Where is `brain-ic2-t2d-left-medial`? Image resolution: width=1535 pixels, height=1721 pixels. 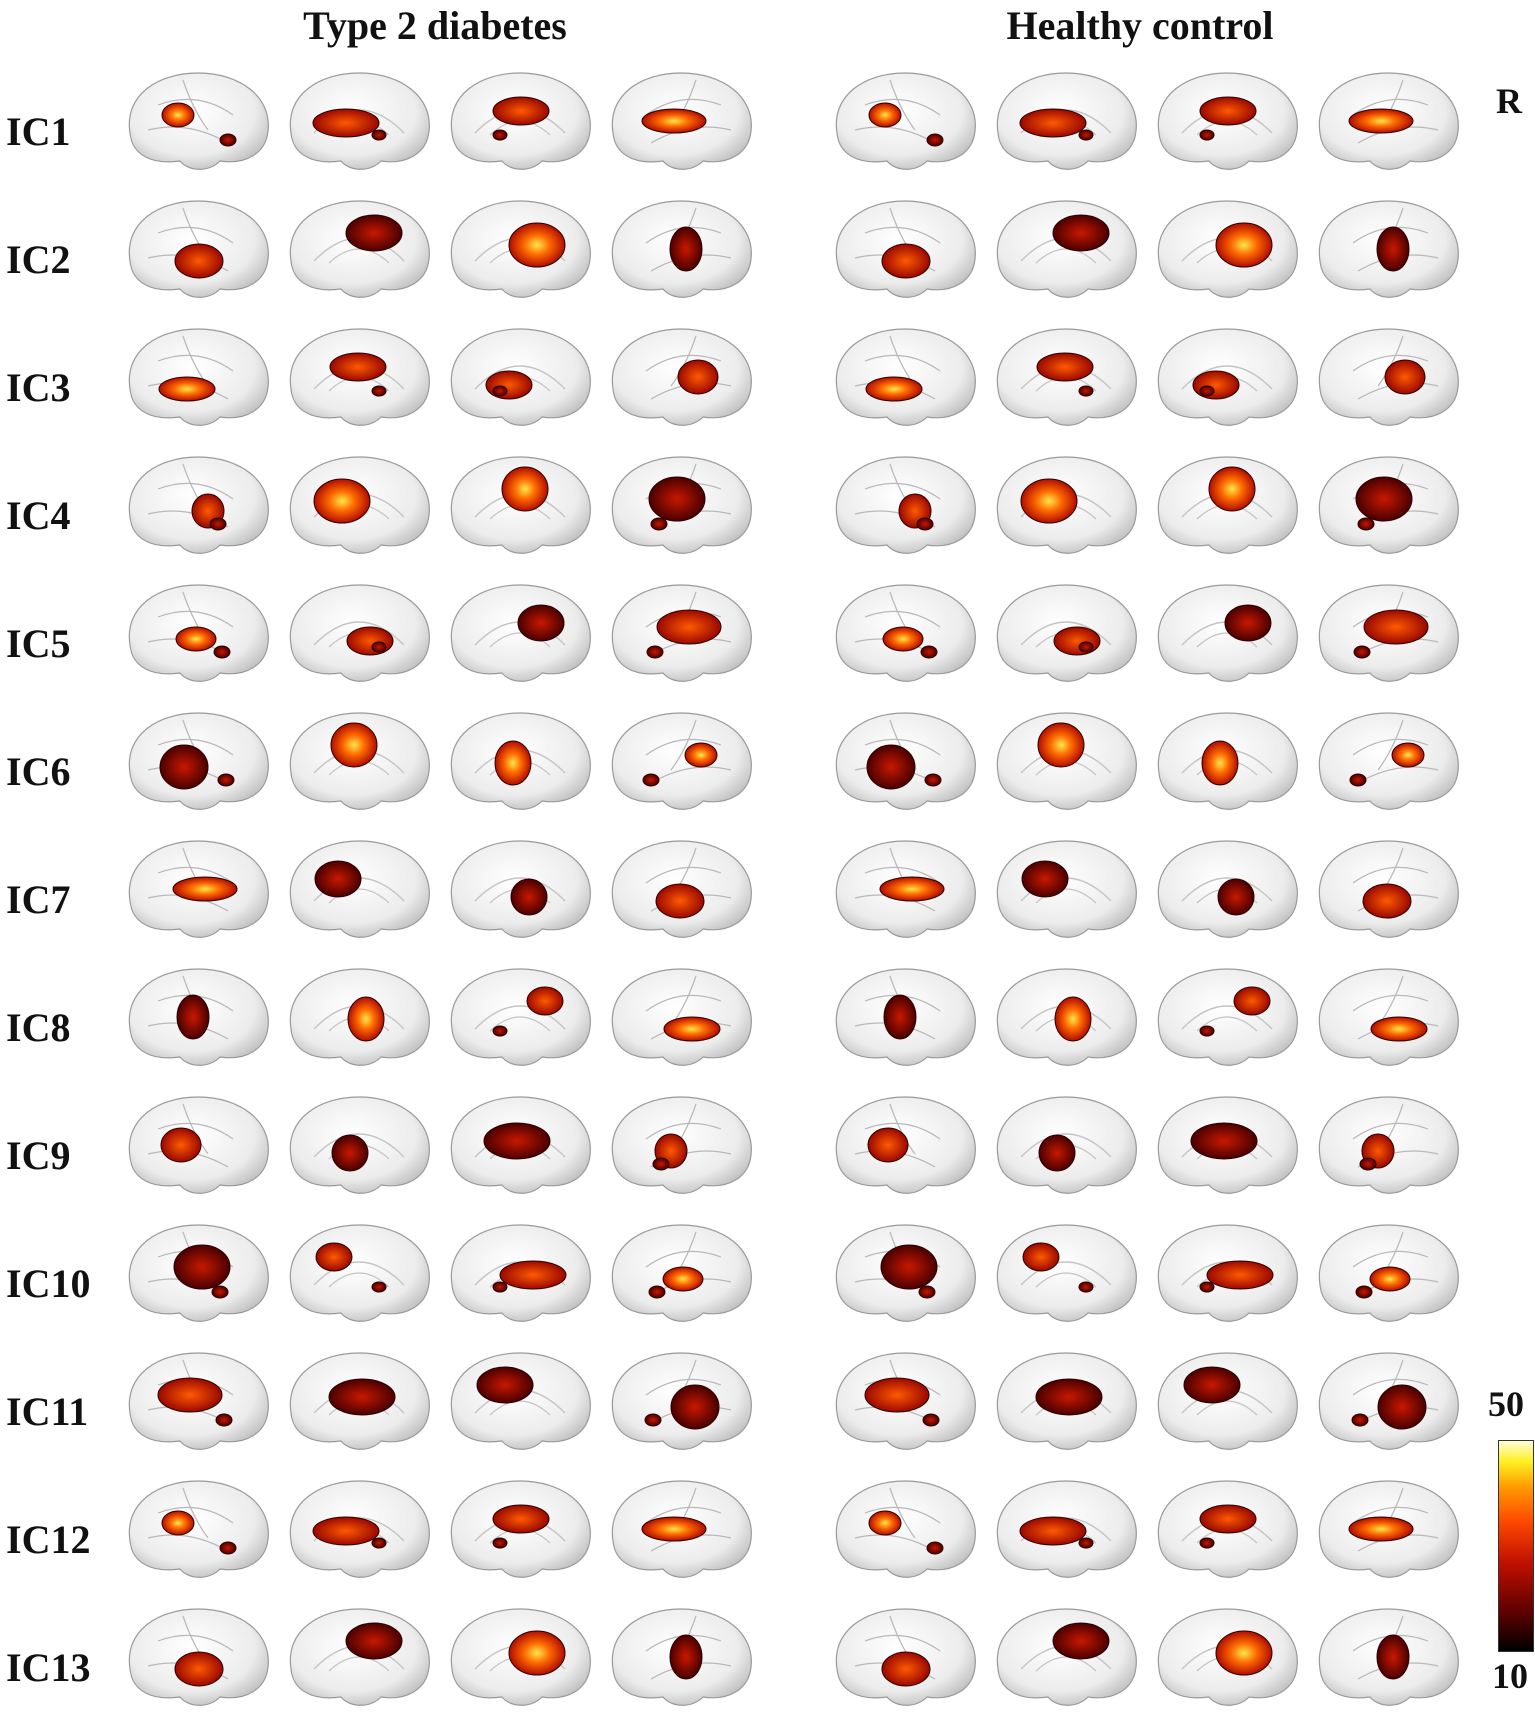 brain-ic2-t2d-left-medial is located at coordinates (359, 249).